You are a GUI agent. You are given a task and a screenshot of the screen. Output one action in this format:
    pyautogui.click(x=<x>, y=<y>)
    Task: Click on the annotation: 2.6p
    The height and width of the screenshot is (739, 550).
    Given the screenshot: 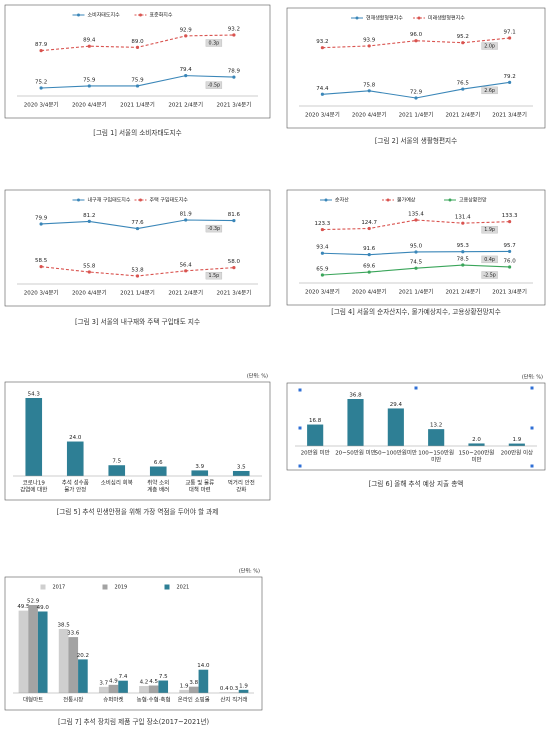 What is the action you would take?
    pyautogui.click(x=489, y=91)
    